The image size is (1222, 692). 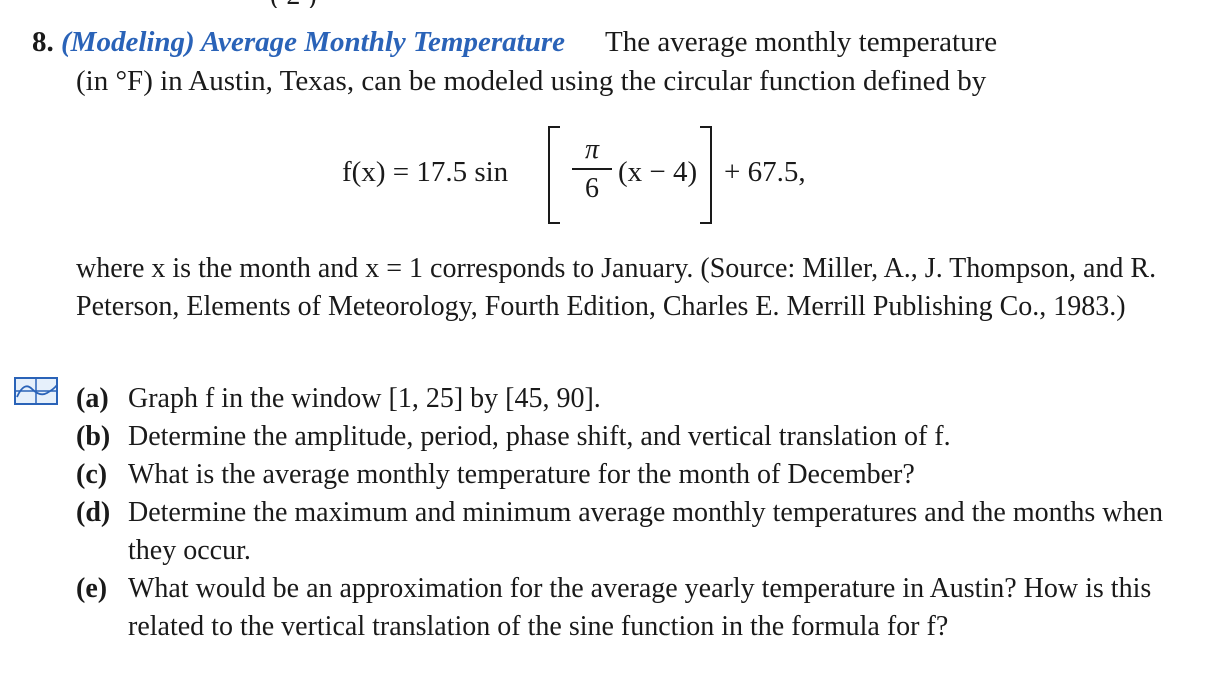 I want to click on top-fragment-text: ( 2 ), so click(x=293, y=4).